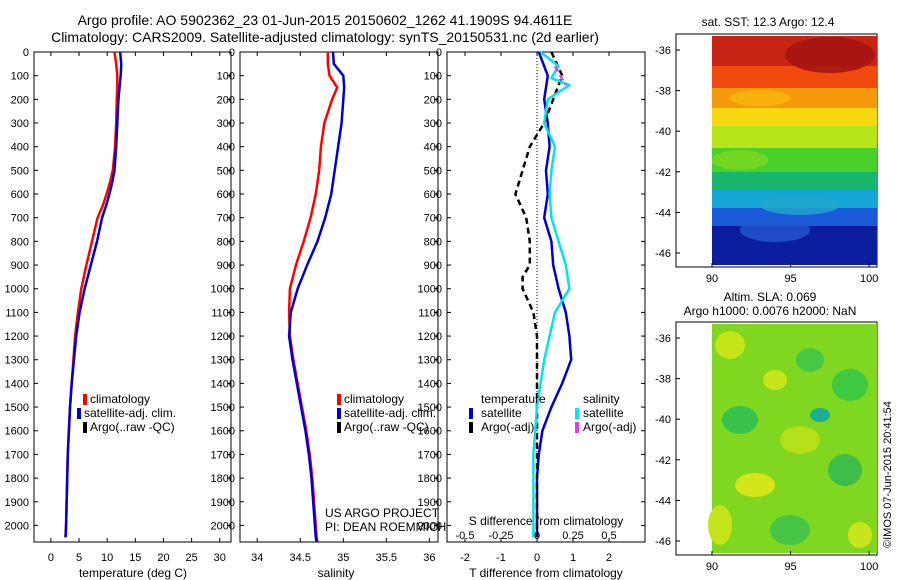  I want to click on legend-swatch-satellite, so click(339, 413).